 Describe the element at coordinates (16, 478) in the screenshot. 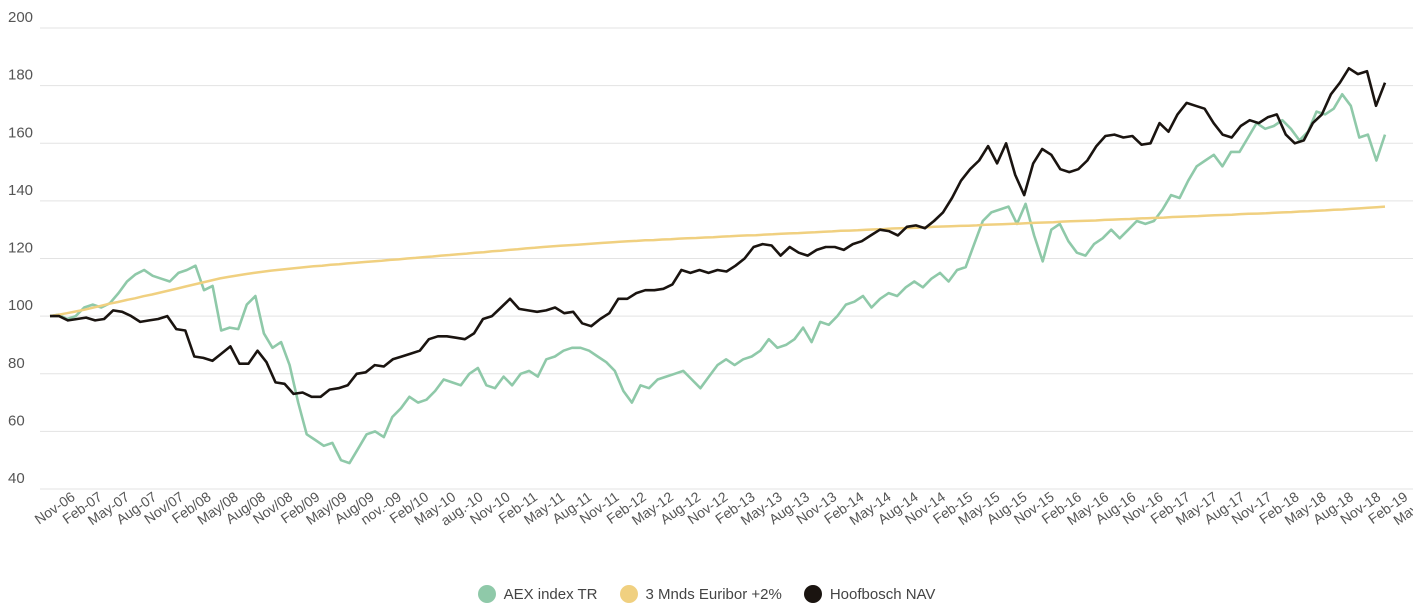

I see `y-tick-label: 40` at that location.